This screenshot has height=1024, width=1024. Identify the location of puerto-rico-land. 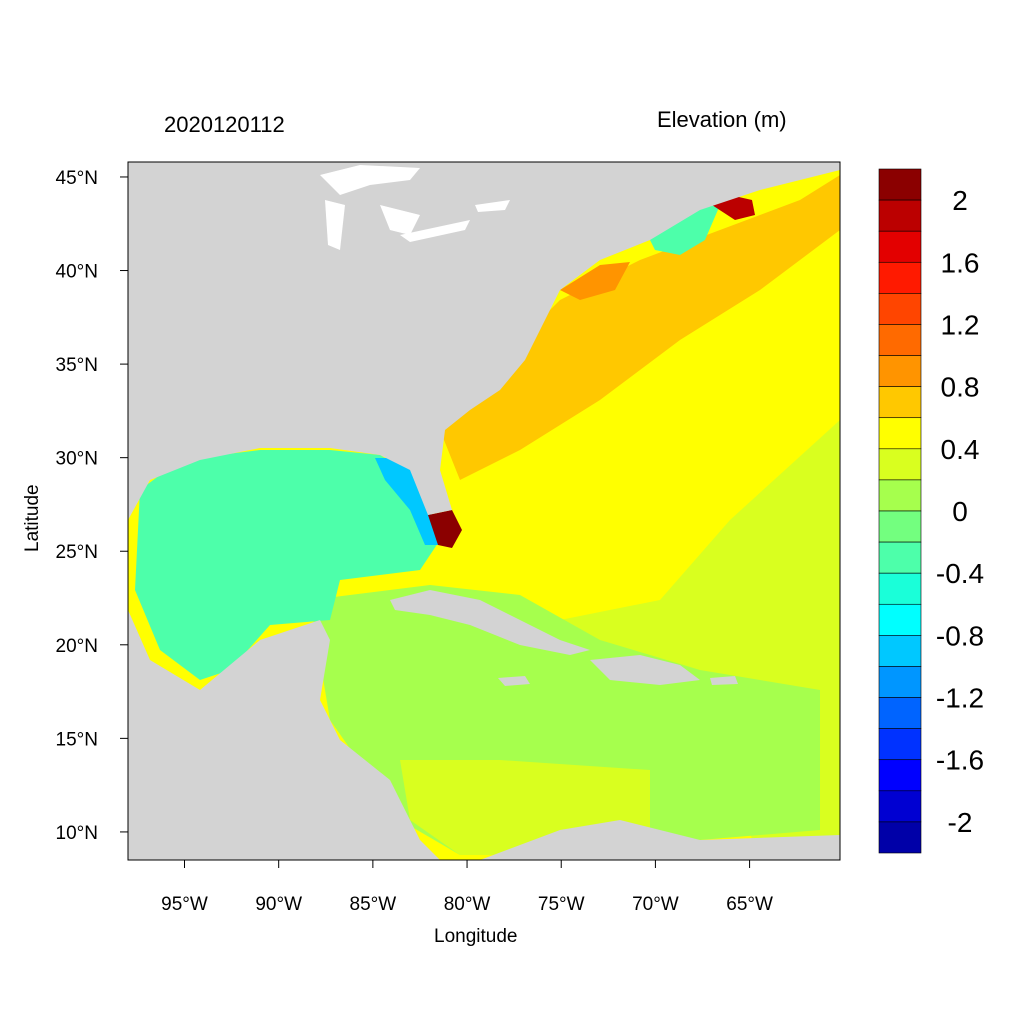
(724, 680).